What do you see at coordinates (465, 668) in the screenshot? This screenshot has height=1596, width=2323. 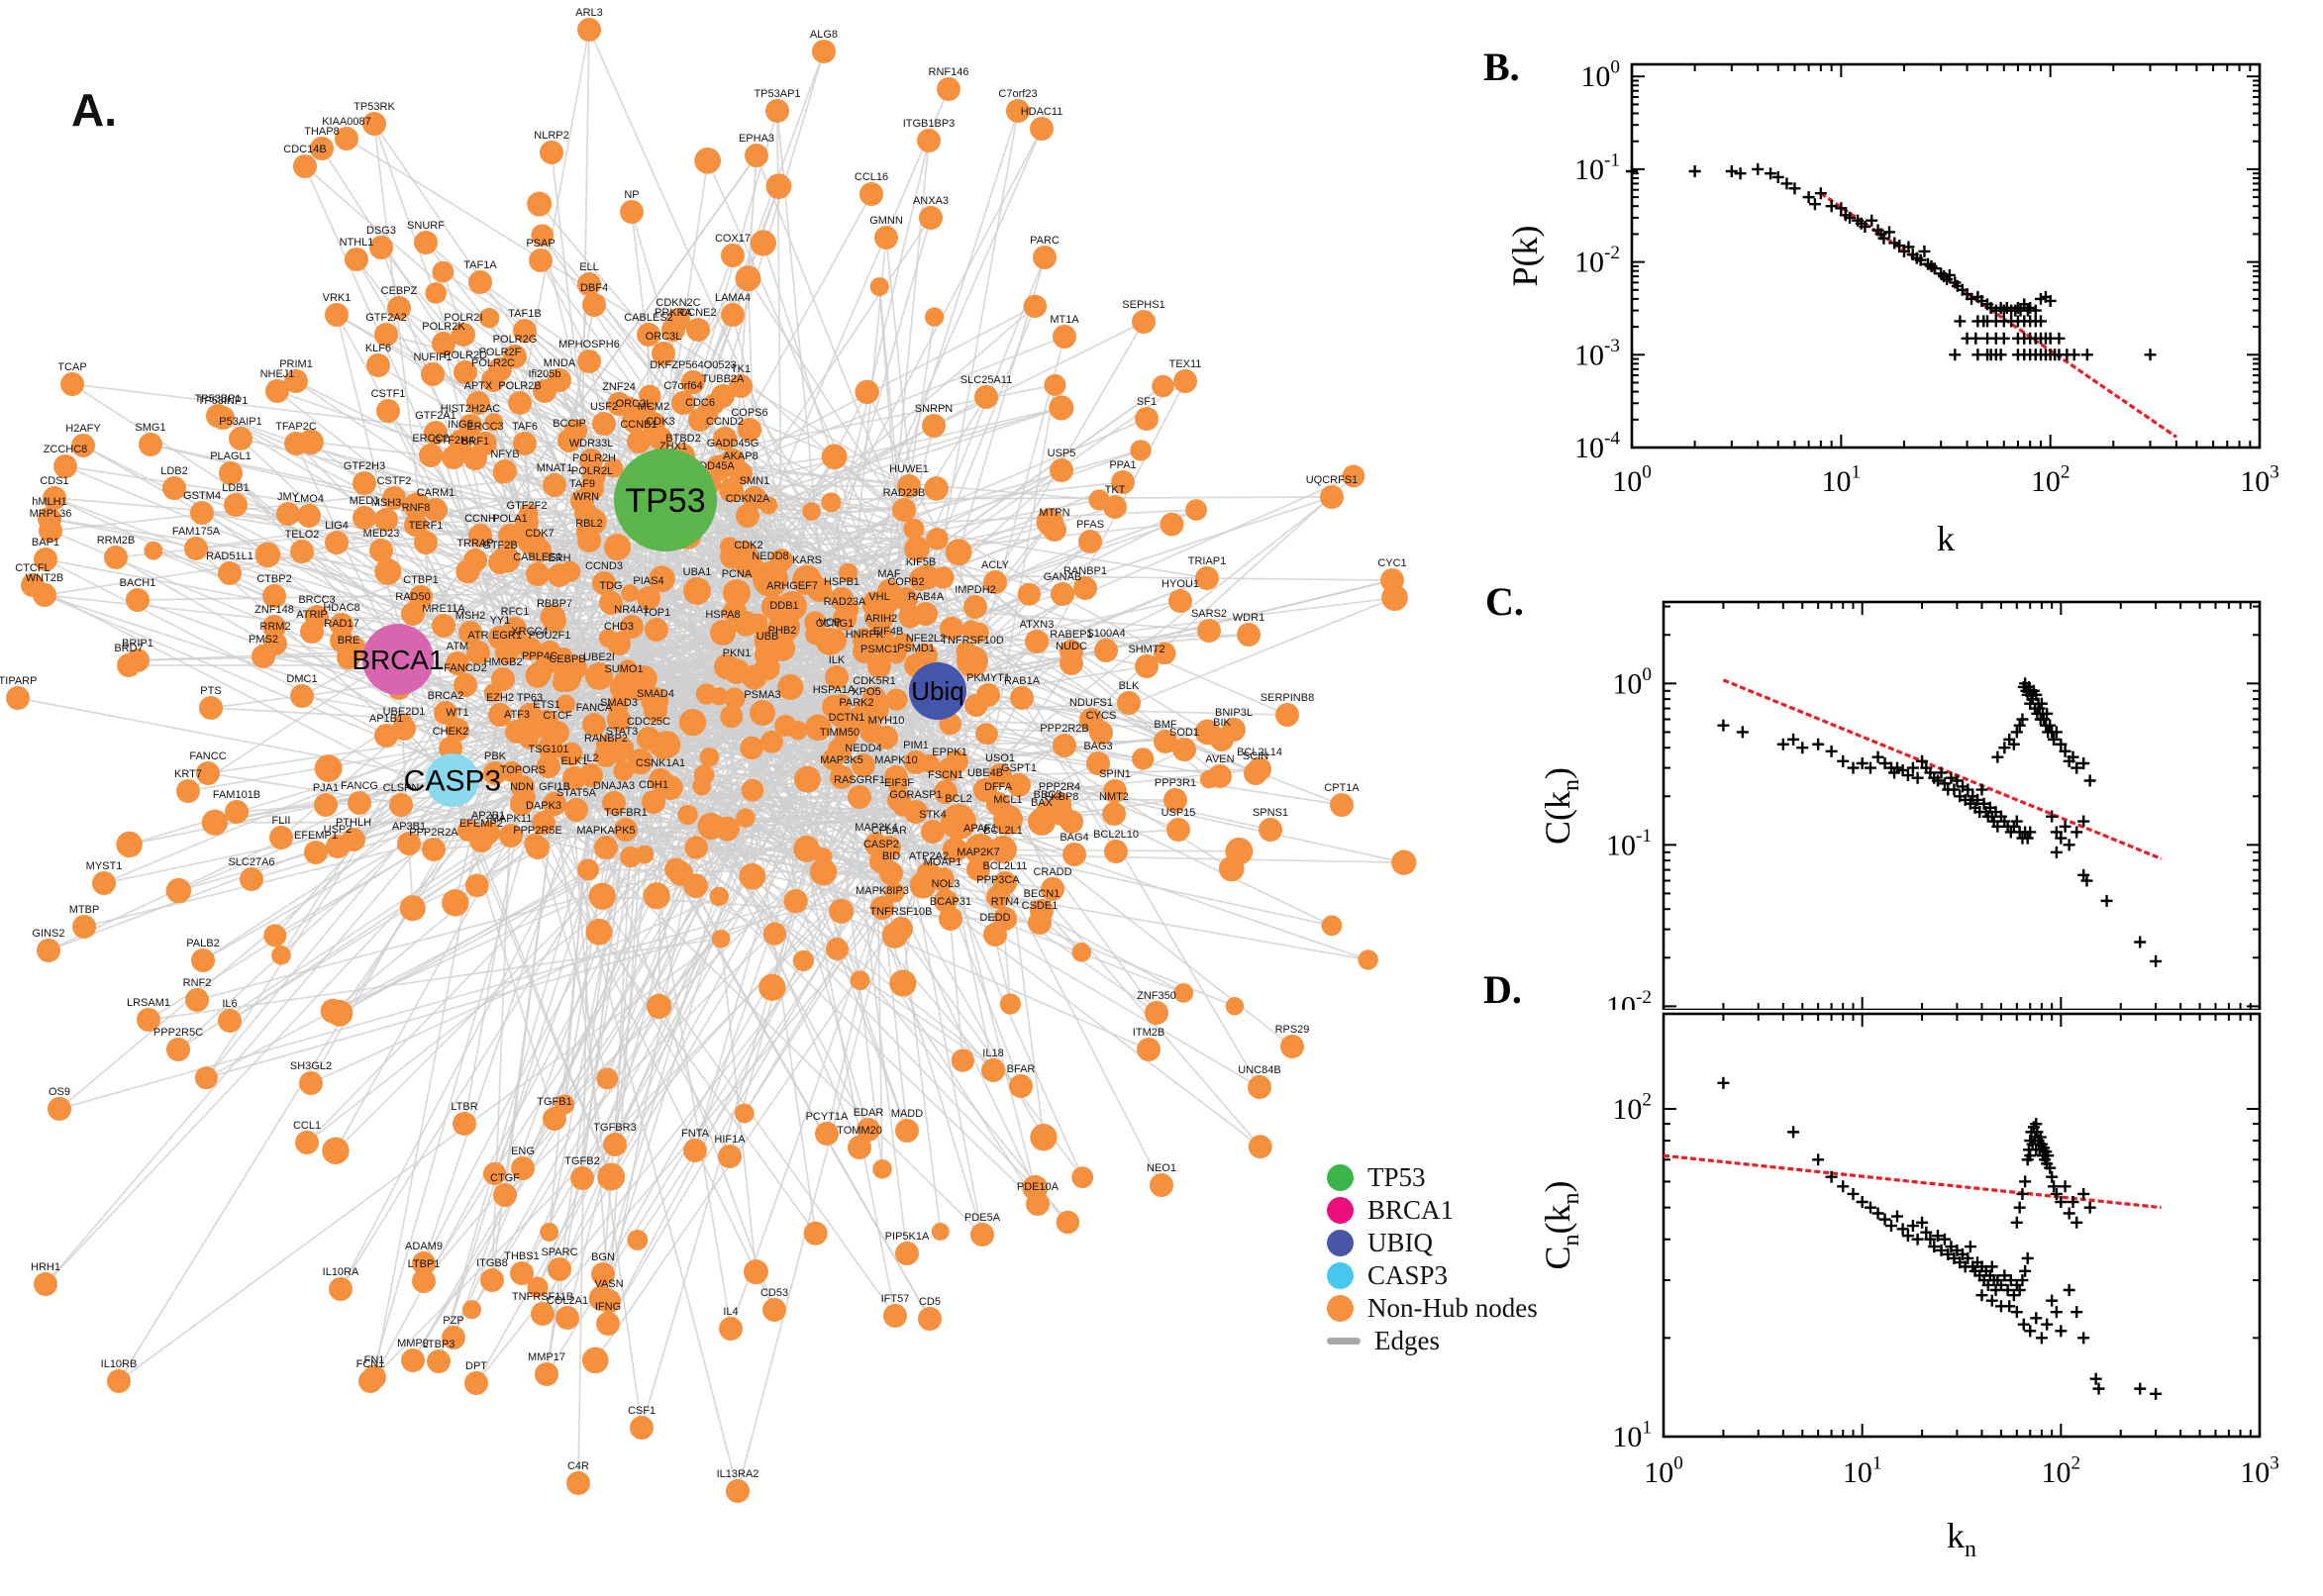 I see `node-label: FANCD2` at bounding box center [465, 668].